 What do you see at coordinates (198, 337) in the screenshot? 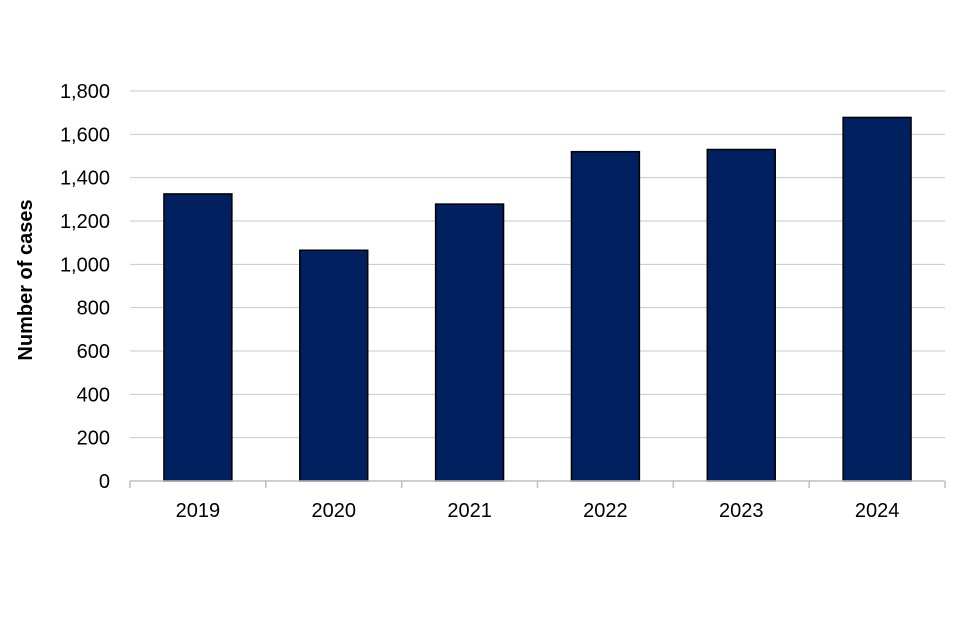
I see `bar-2019` at bounding box center [198, 337].